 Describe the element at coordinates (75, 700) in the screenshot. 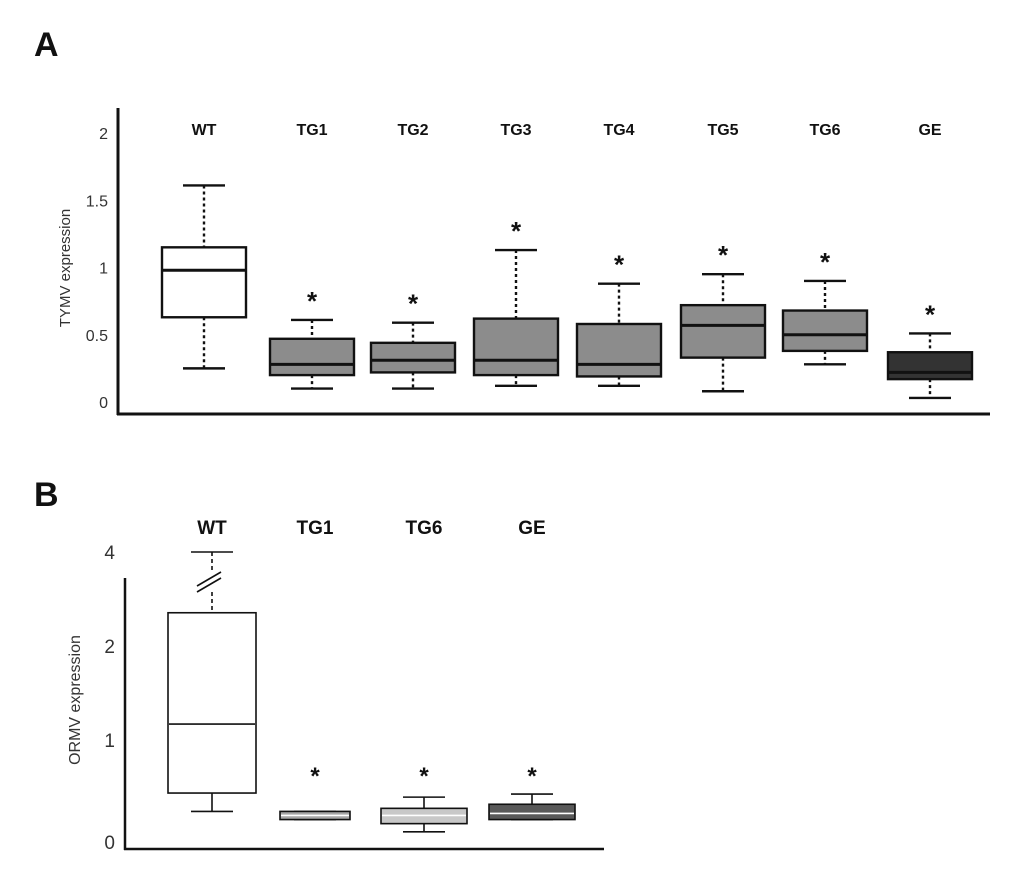

I see `y-axis-label-b: ORMV expression` at that location.